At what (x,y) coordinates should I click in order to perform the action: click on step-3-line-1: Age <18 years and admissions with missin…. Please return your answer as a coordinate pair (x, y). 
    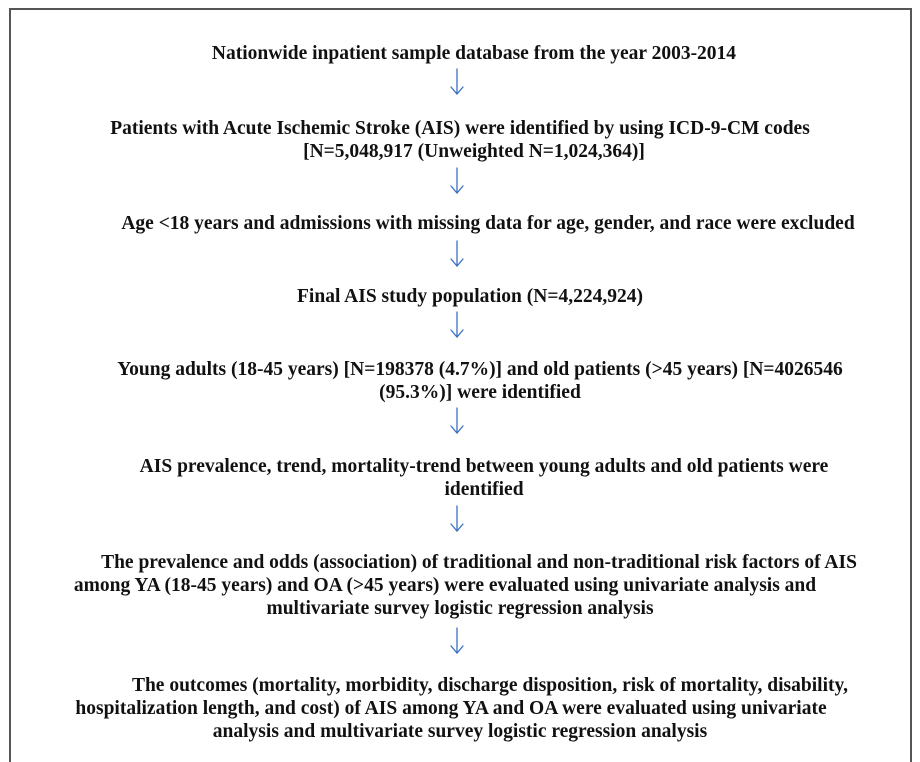
    Looking at the image, I should click on (488, 223).